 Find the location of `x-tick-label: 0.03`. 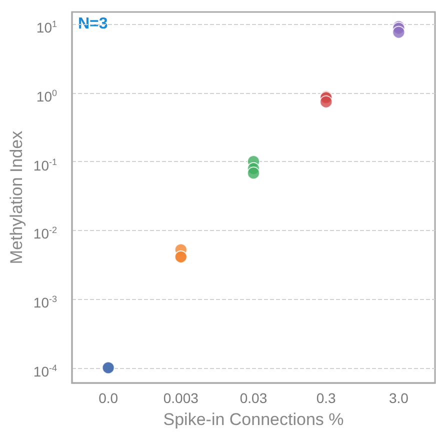

x-tick-label: 0.03 is located at coordinates (254, 398).